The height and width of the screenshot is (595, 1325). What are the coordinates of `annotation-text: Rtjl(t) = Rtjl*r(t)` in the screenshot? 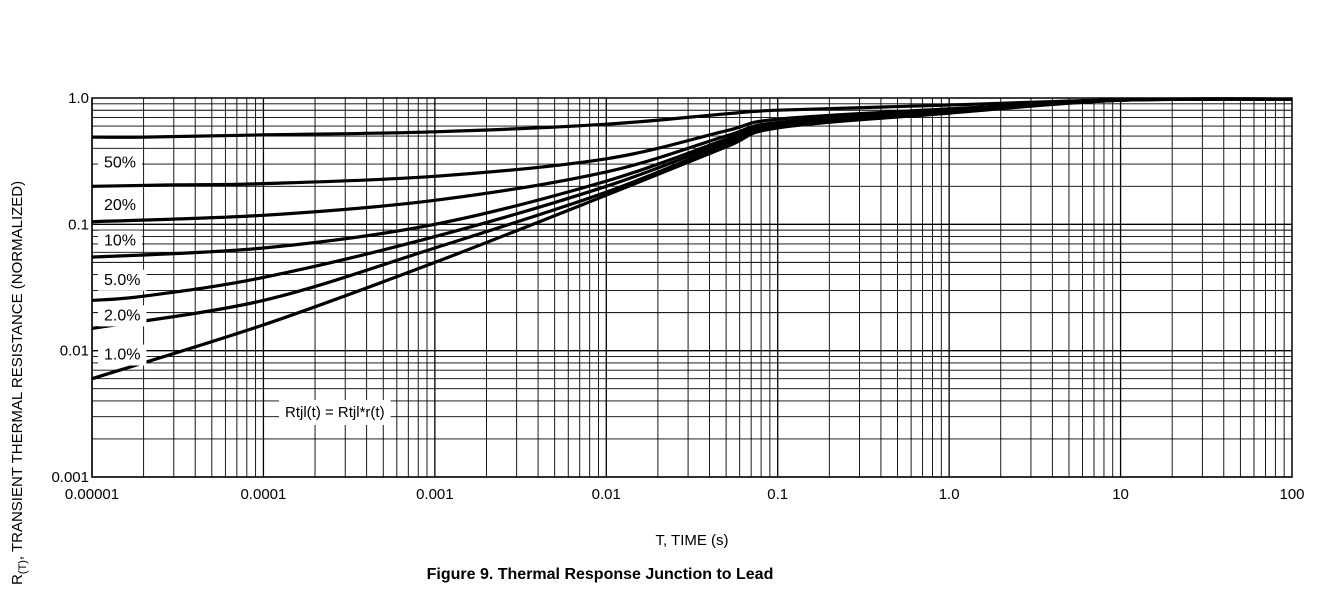 It's located at (335, 412).